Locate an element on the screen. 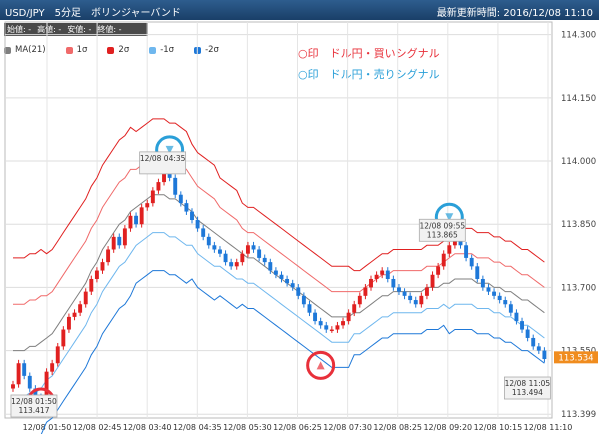 Image resolution: width=599 pixels, height=434 pixels. buy-signal-arrow is located at coordinates (320, 365).